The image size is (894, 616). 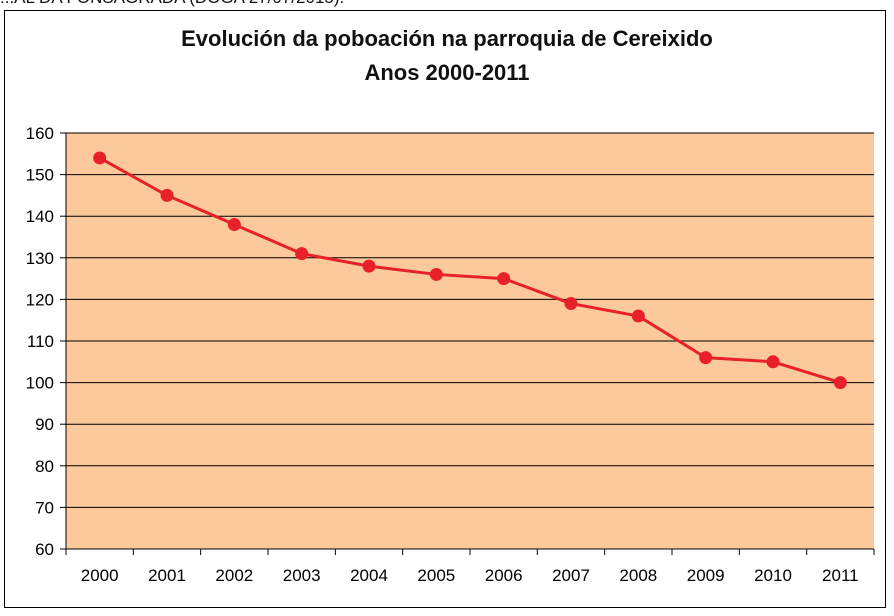 I want to click on x-tick-label: 2004, so click(x=369, y=575).